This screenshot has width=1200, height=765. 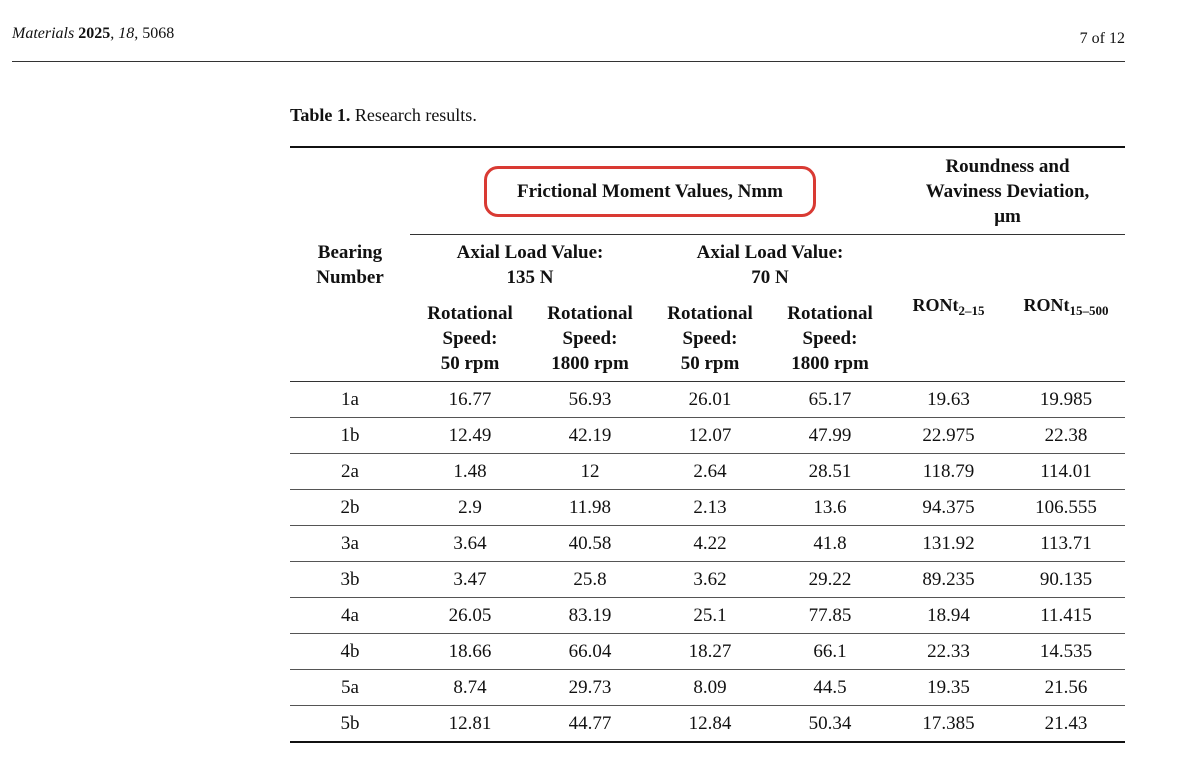 What do you see at coordinates (830, 687) in the screenshot?
I see `value-cell: 44.5` at bounding box center [830, 687].